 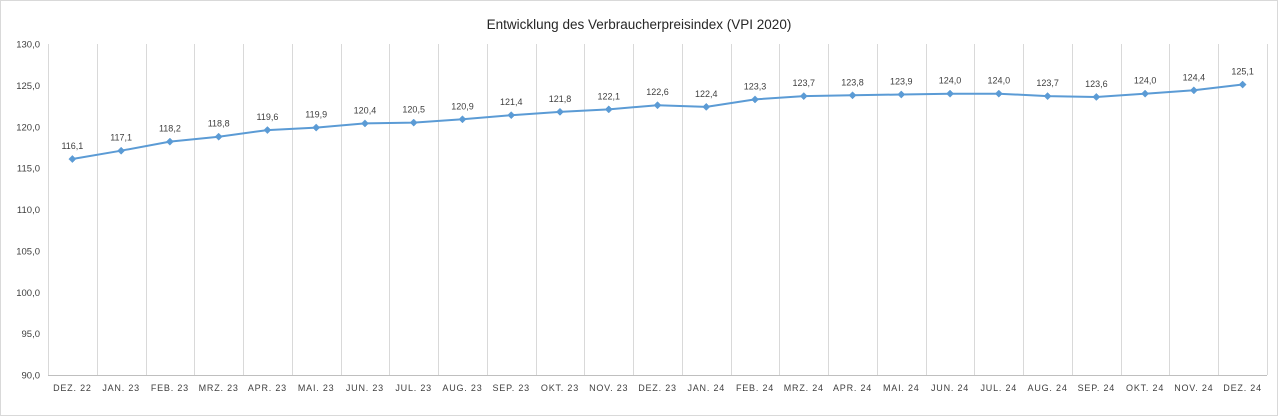 What do you see at coordinates (657, 92) in the screenshot?
I see `data-label: 122,6` at bounding box center [657, 92].